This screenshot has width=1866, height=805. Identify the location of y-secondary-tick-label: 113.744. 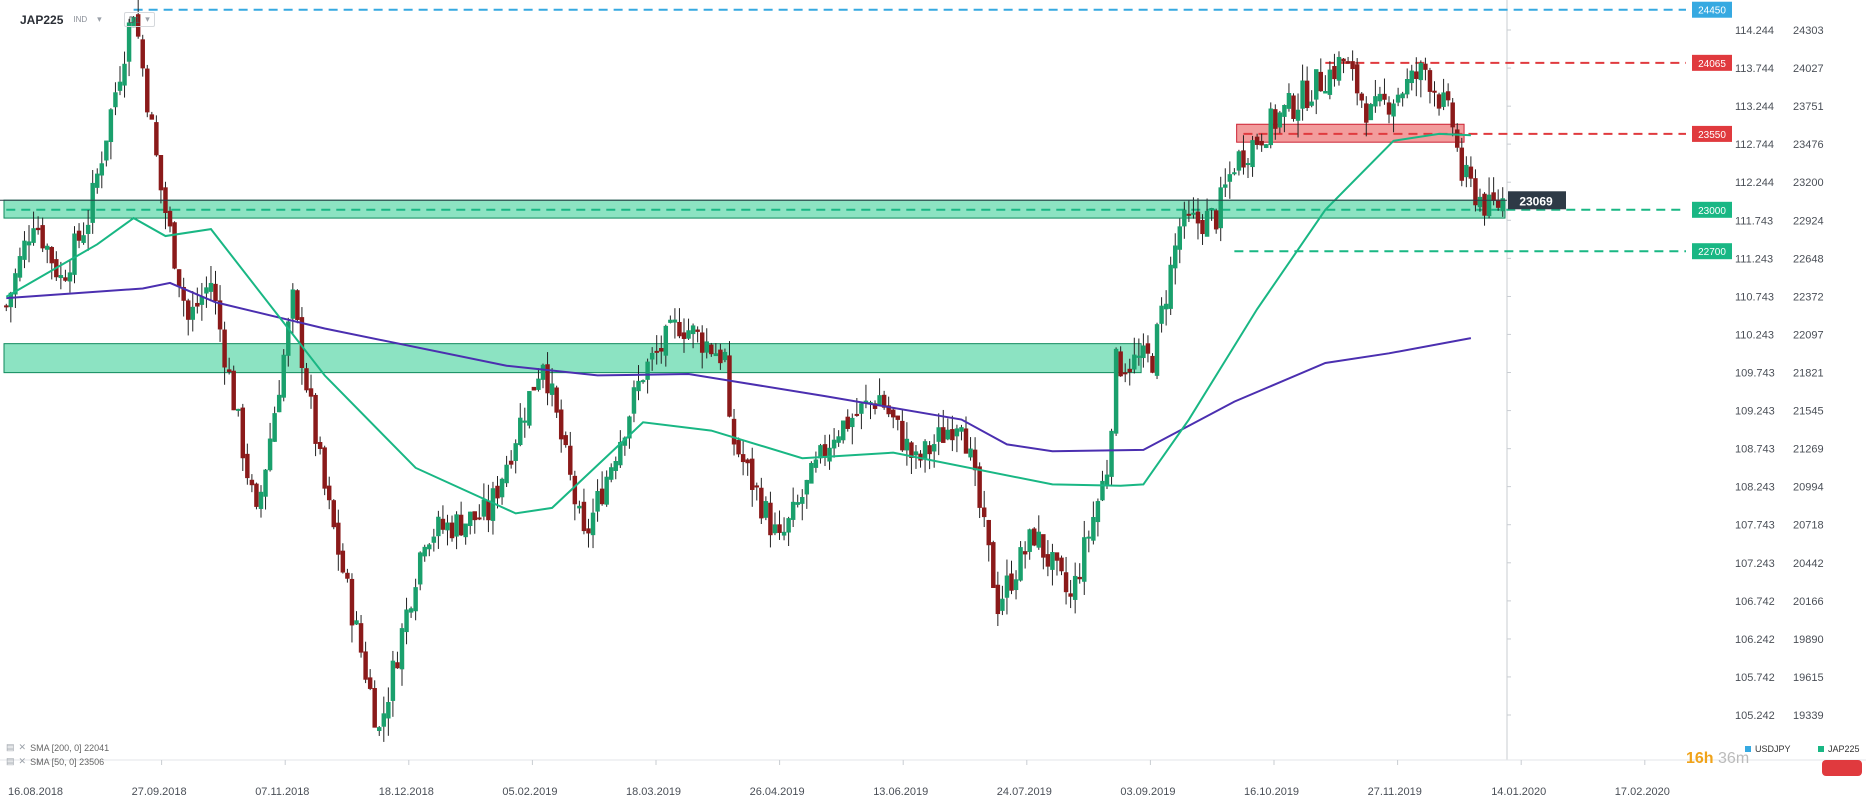
(1754, 69).